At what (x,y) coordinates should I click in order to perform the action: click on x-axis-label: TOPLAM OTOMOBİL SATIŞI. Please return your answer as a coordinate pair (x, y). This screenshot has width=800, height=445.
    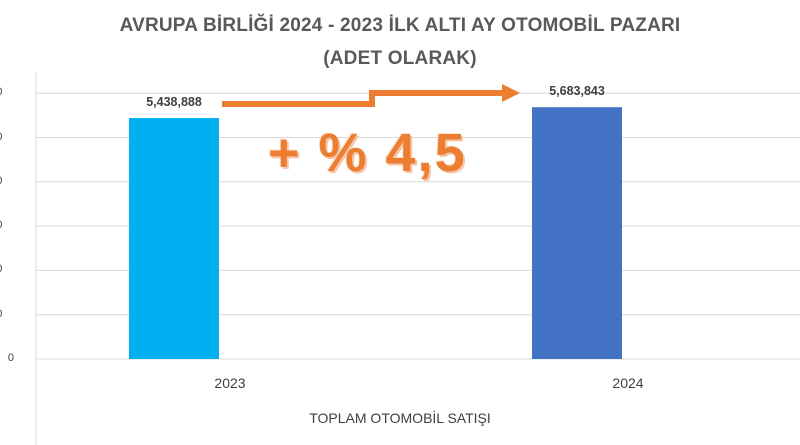
    Looking at the image, I should click on (400, 418).